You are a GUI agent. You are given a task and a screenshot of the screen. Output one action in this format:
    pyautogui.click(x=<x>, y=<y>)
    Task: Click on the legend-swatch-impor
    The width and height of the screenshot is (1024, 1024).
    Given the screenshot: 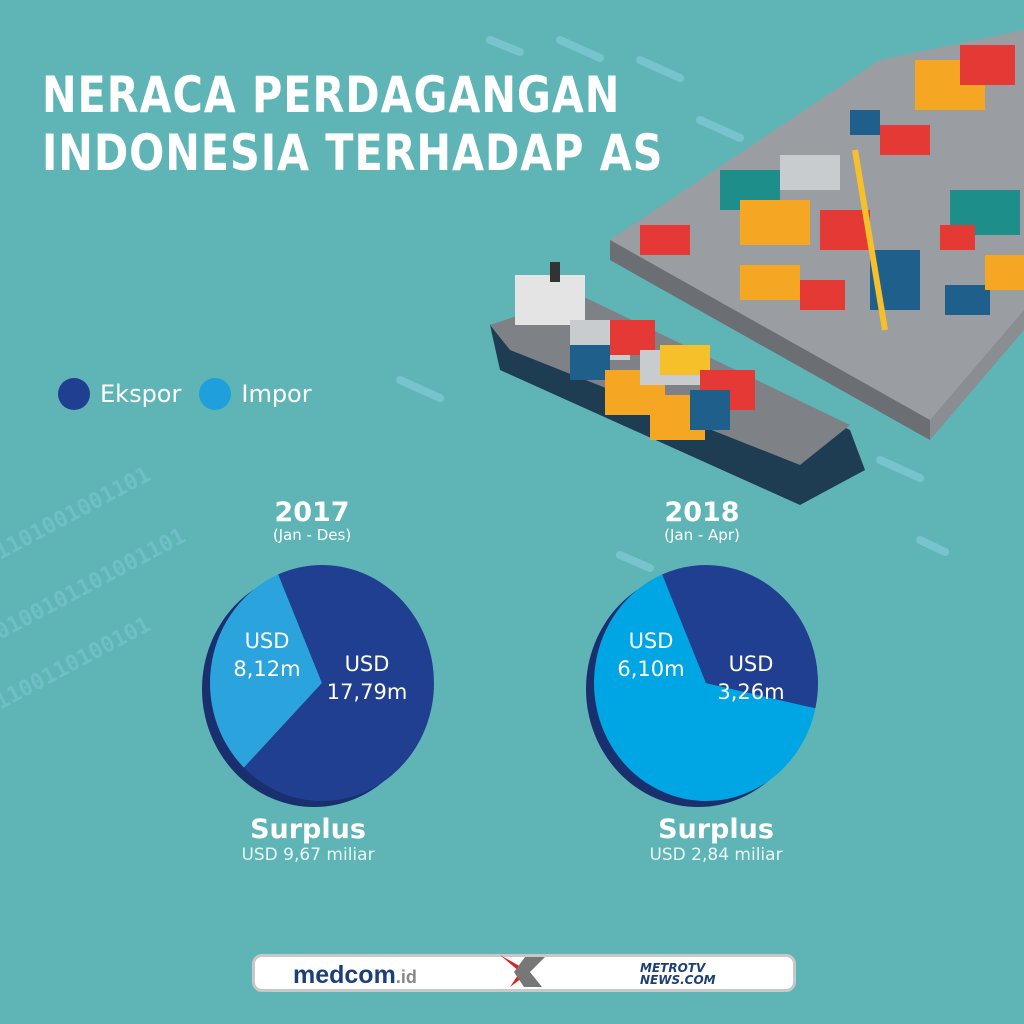 What is the action you would take?
    pyautogui.click(x=215, y=394)
    